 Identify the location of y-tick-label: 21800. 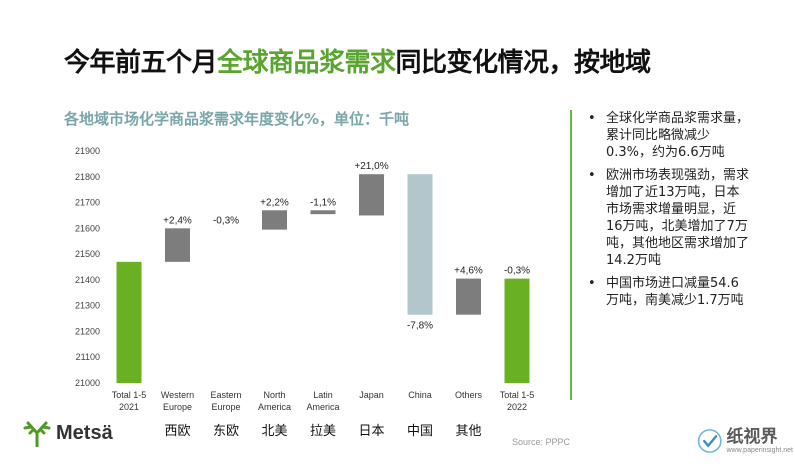
(87, 177).